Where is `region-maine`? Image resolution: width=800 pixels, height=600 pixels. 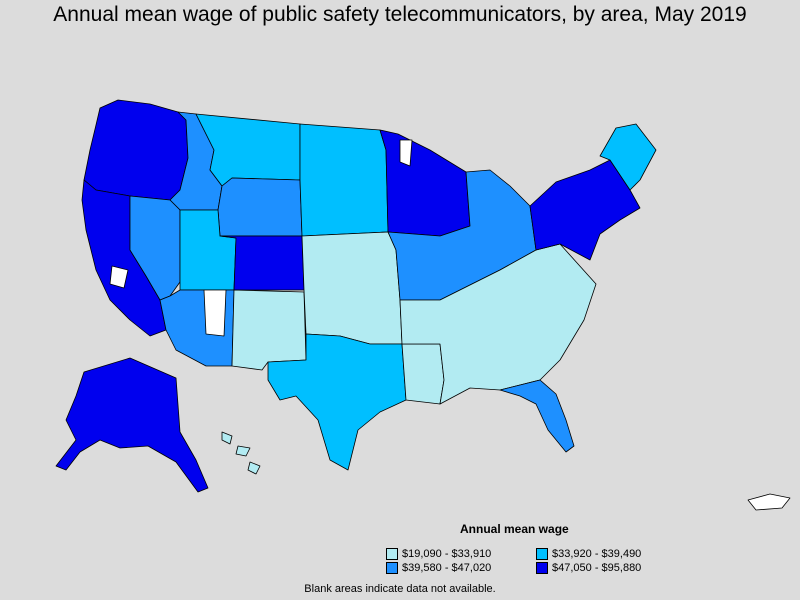 region-maine is located at coordinates (628, 157).